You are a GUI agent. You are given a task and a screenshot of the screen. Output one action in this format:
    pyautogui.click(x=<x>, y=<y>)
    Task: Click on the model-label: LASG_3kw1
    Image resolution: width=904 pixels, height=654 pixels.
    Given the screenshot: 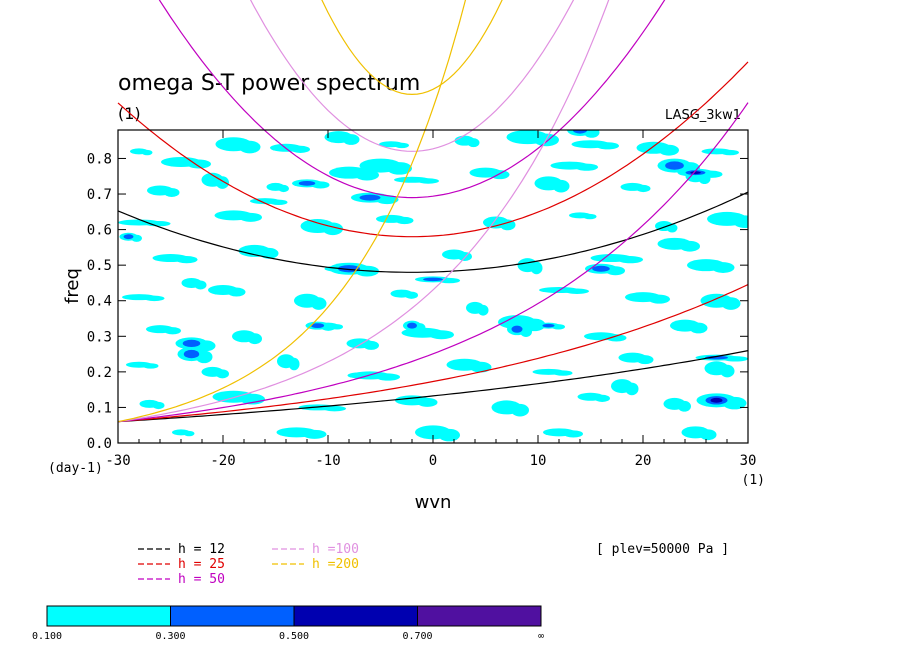 What is the action you would take?
    pyautogui.click(x=703, y=115)
    